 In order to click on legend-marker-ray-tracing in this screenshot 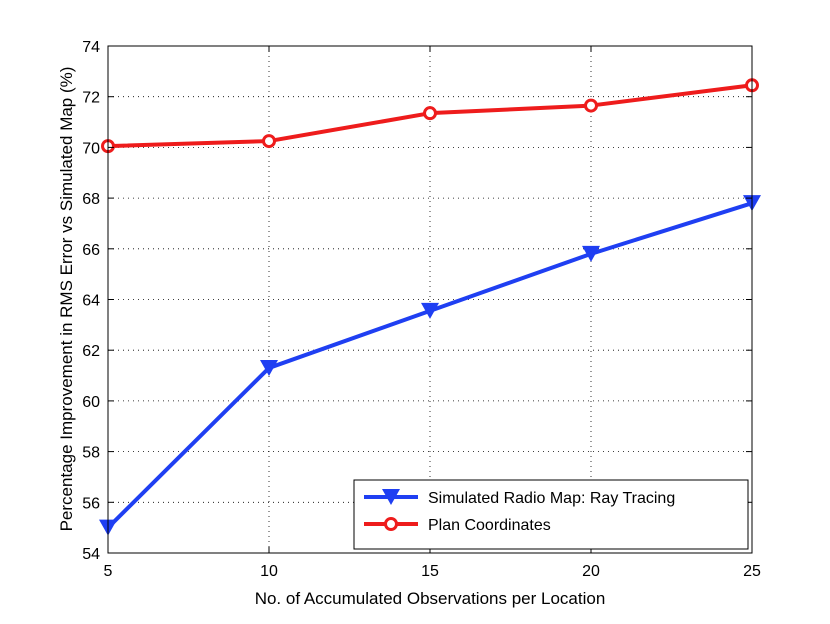, I will do `click(391, 497)`.